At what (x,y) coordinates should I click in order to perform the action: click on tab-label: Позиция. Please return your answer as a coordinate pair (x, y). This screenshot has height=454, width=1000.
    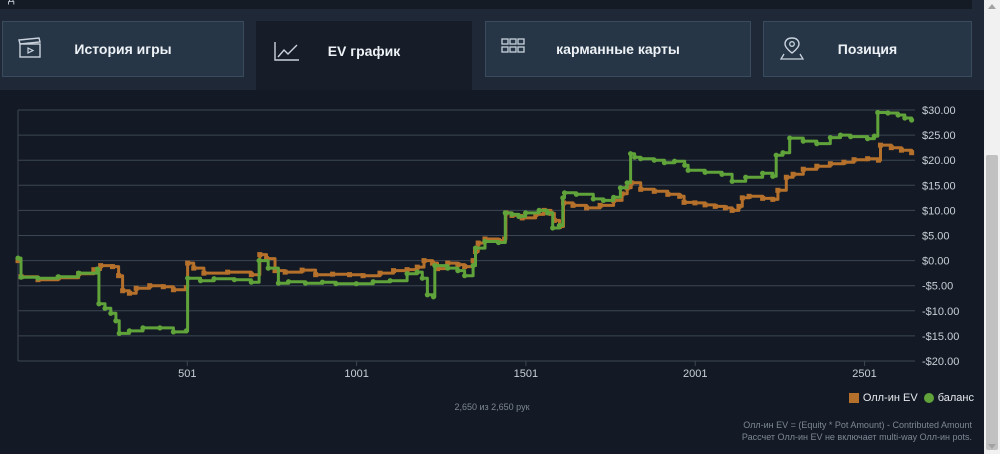
    Looking at the image, I should click on (867, 49).